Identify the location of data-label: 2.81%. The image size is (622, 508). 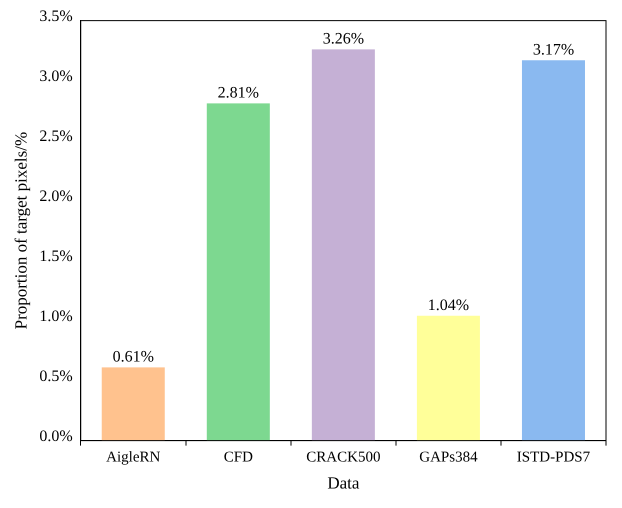
(238, 93).